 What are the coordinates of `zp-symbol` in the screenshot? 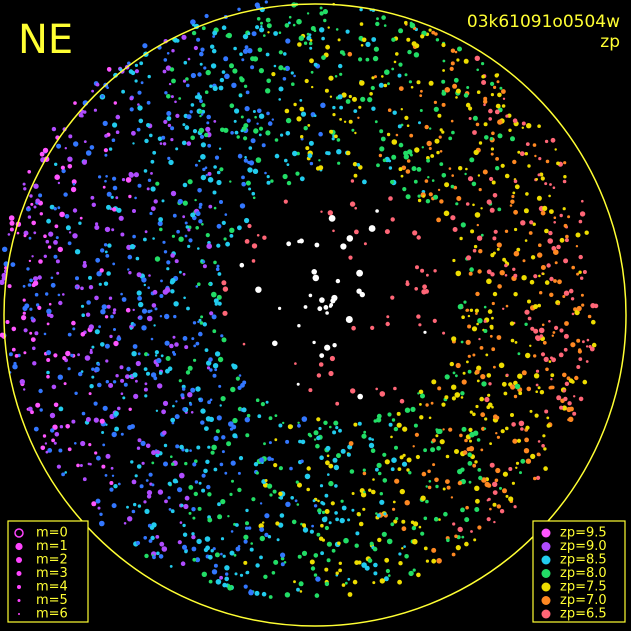 It's located at (546, 587).